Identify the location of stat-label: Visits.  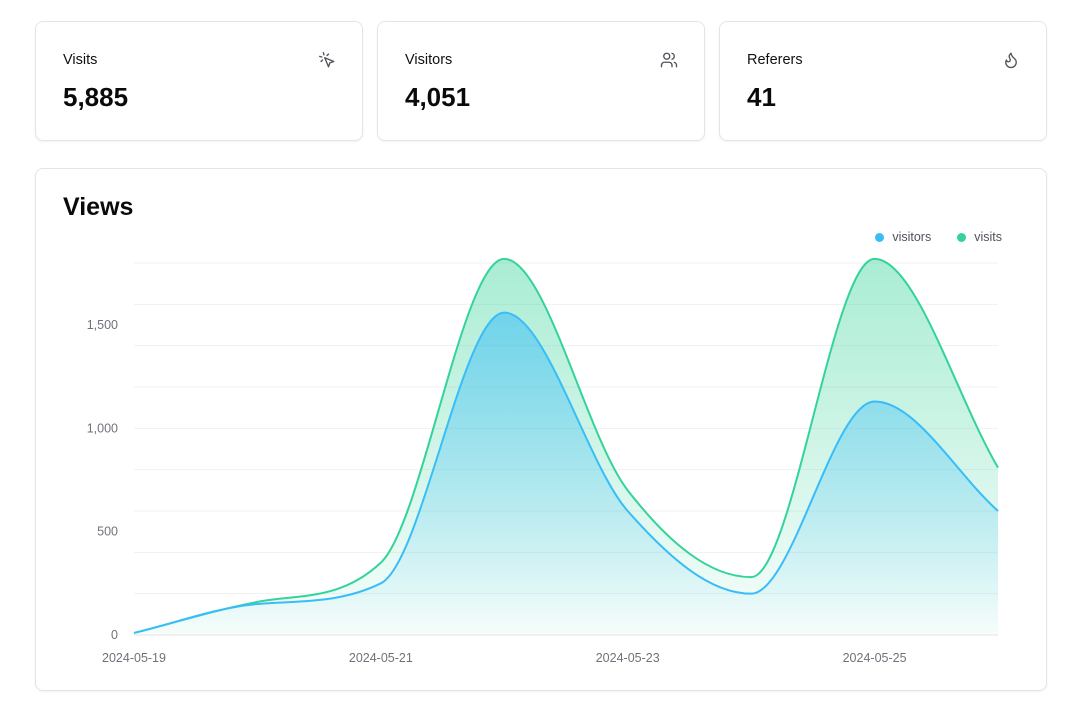
(80, 60).